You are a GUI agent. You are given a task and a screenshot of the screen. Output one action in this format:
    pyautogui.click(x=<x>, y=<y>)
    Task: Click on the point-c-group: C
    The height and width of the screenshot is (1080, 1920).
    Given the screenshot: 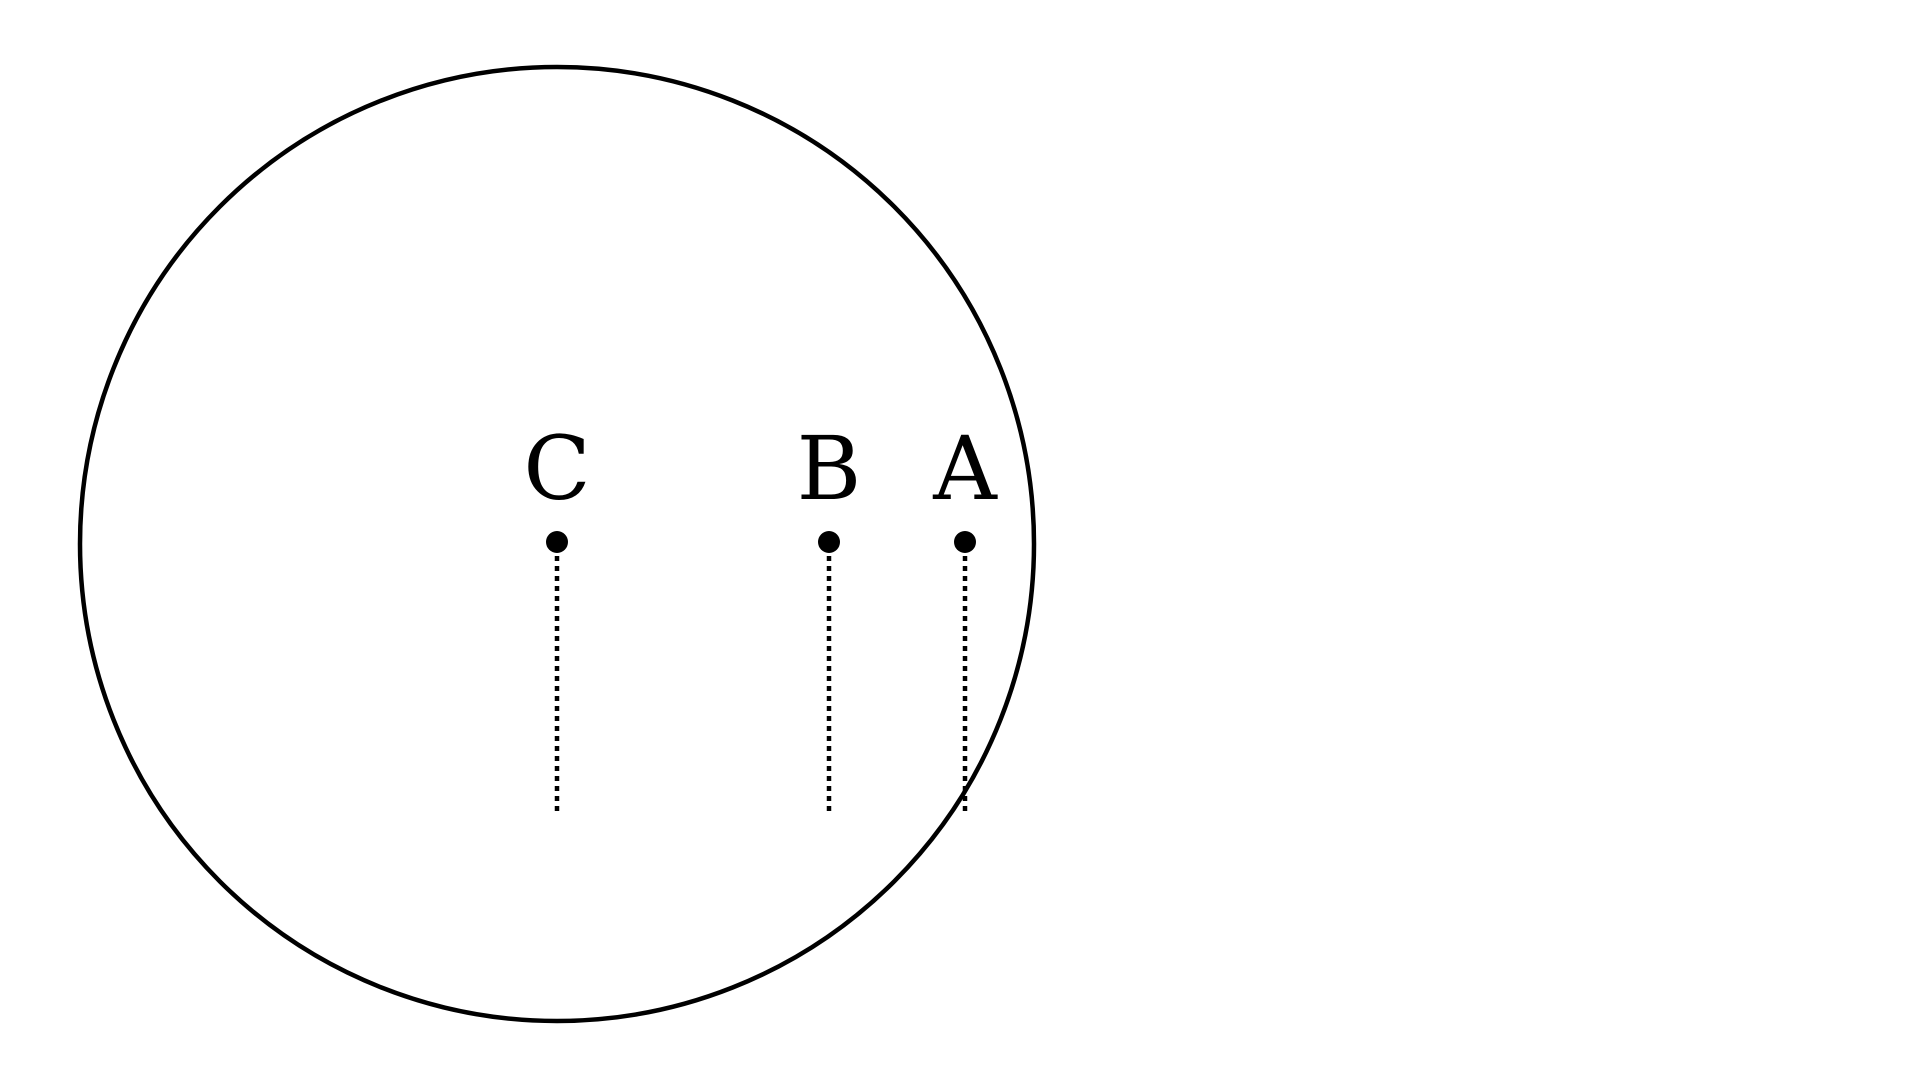 What is the action you would take?
    pyautogui.click(x=557, y=615)
    